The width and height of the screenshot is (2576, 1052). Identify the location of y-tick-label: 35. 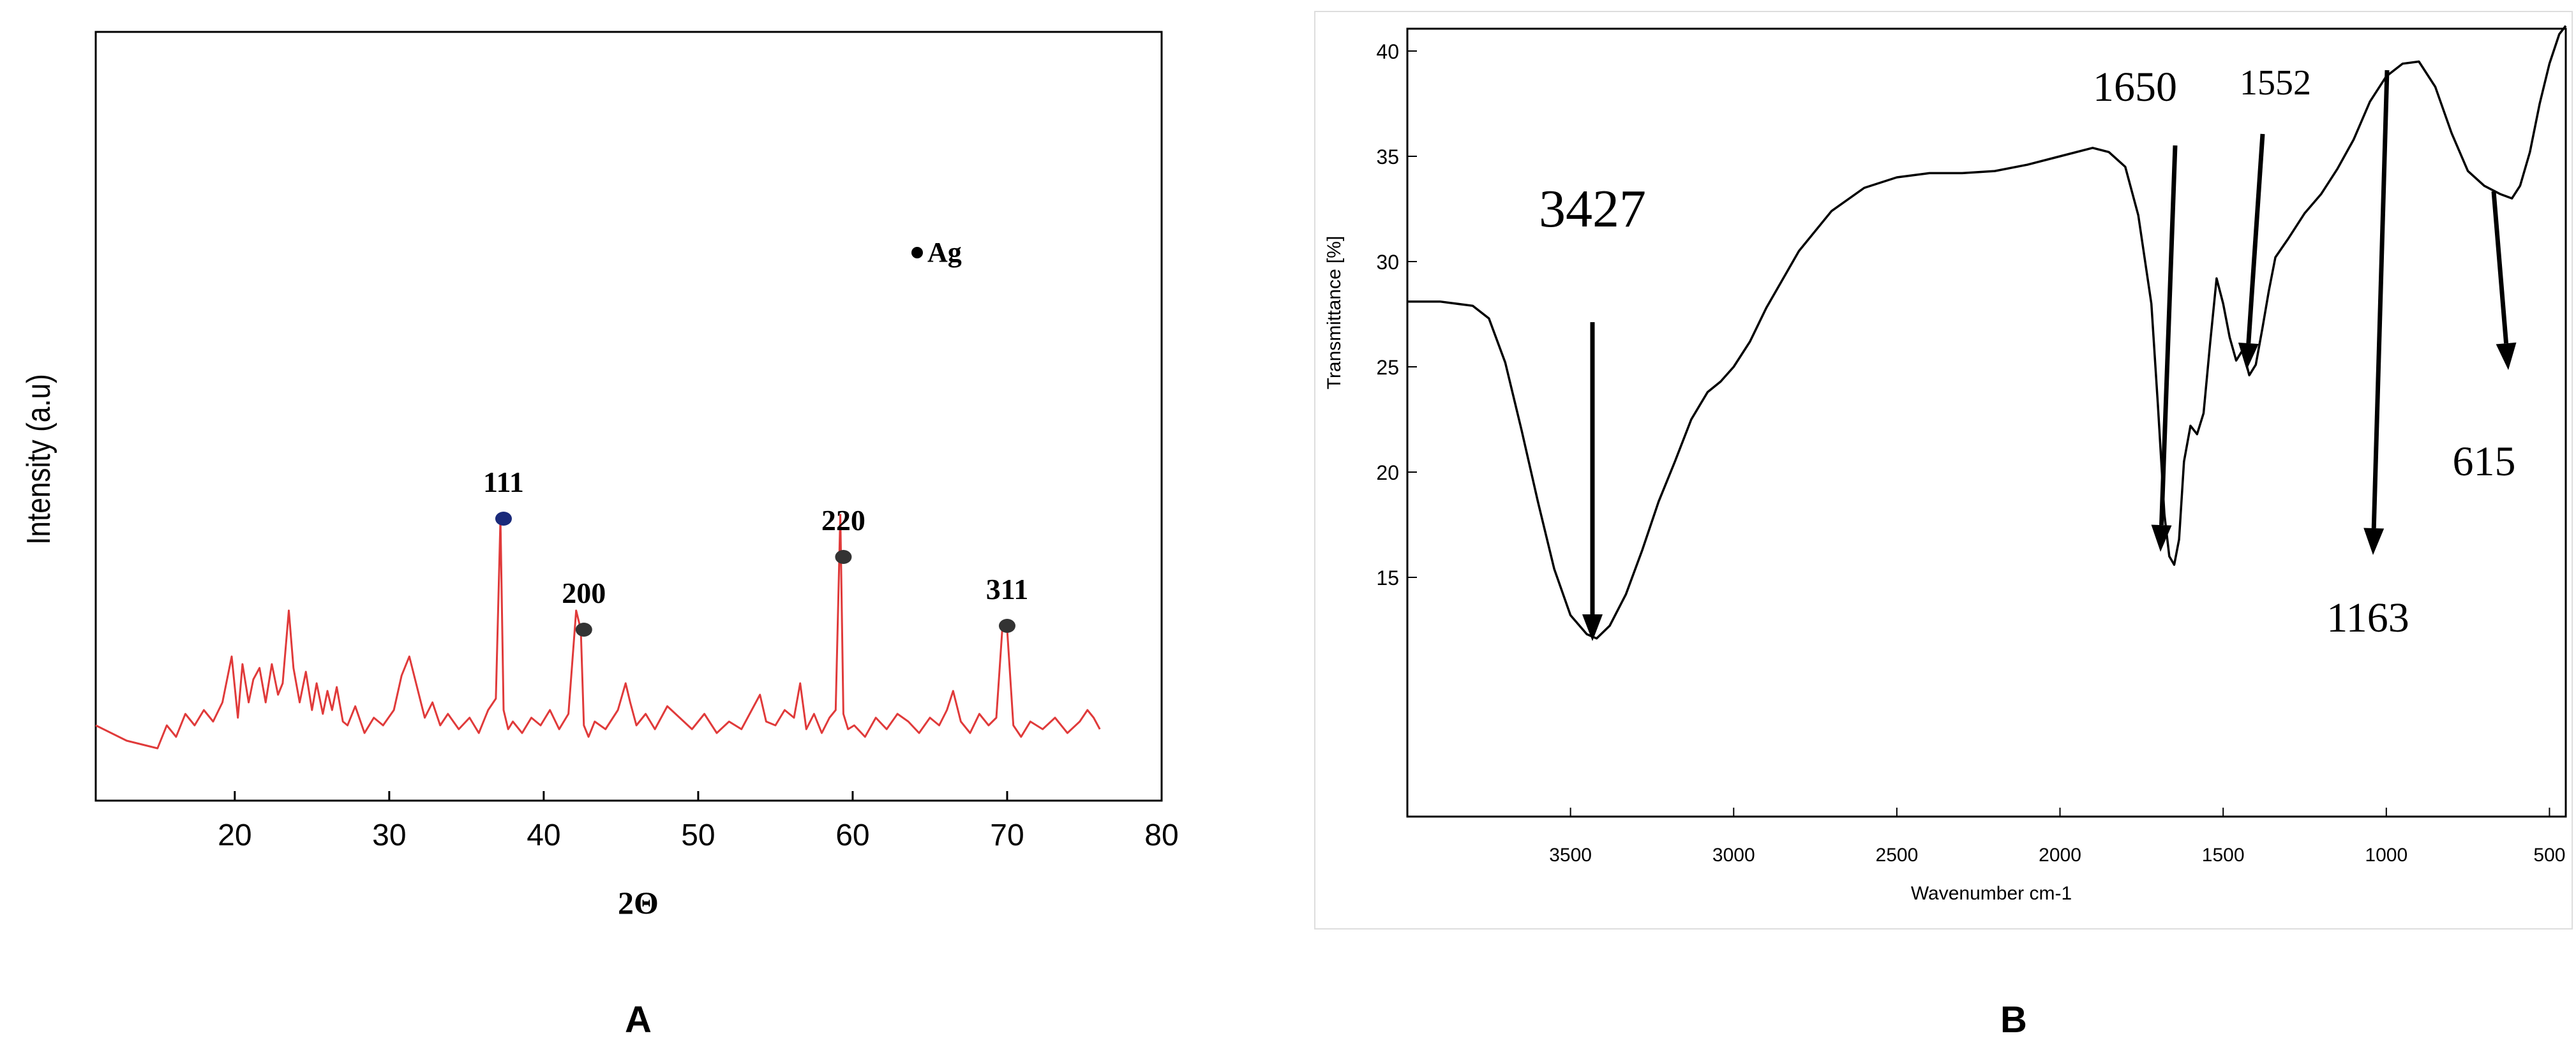
(1387, 156).